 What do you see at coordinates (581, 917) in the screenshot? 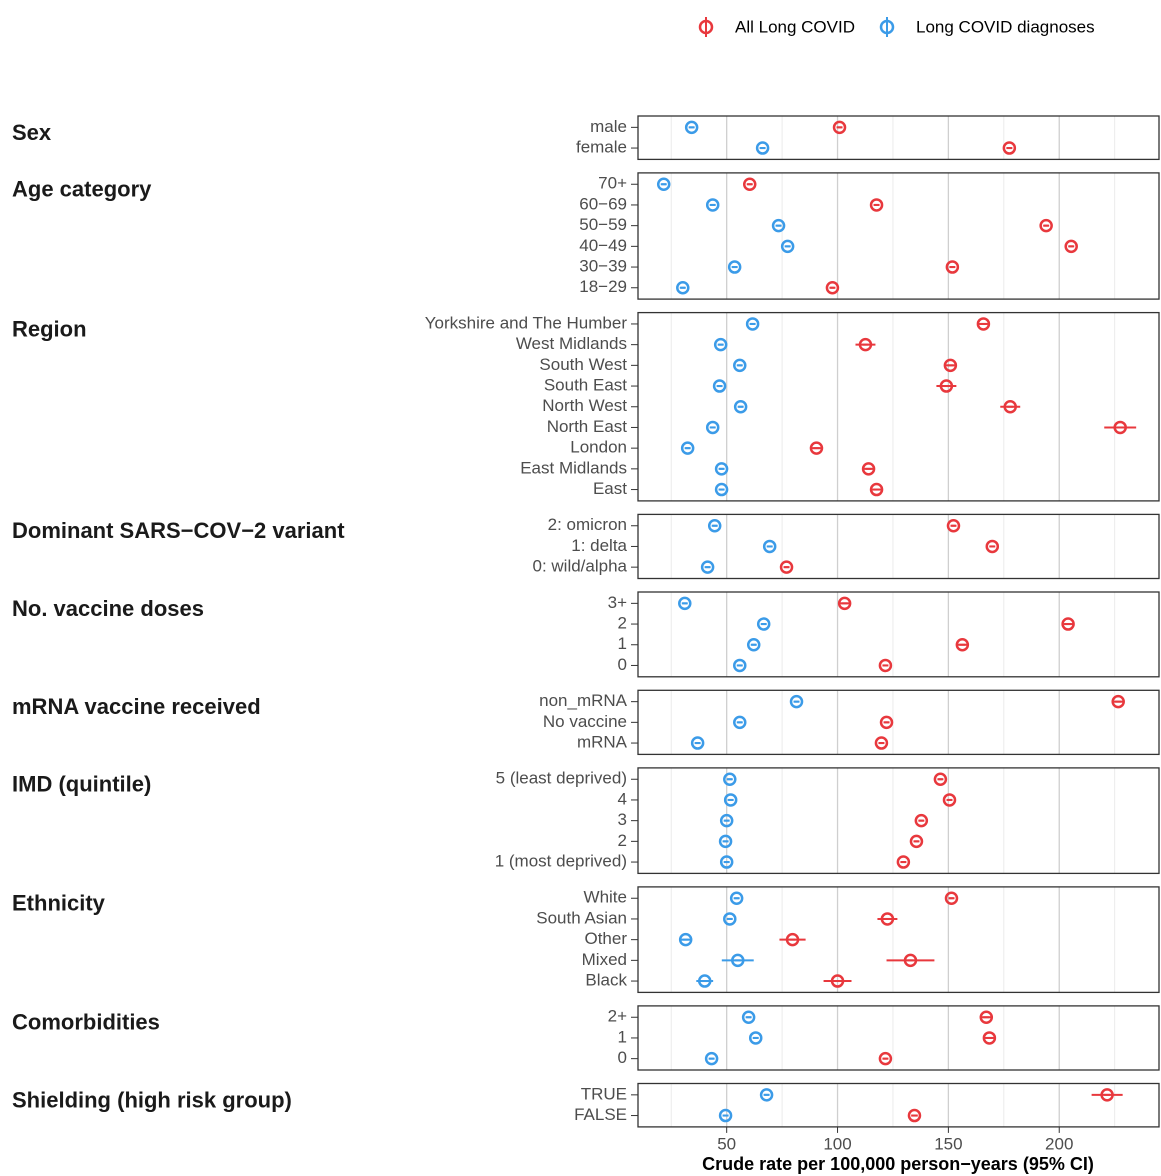
I see `category-label: South Asian` at bounding box center [581, 917].